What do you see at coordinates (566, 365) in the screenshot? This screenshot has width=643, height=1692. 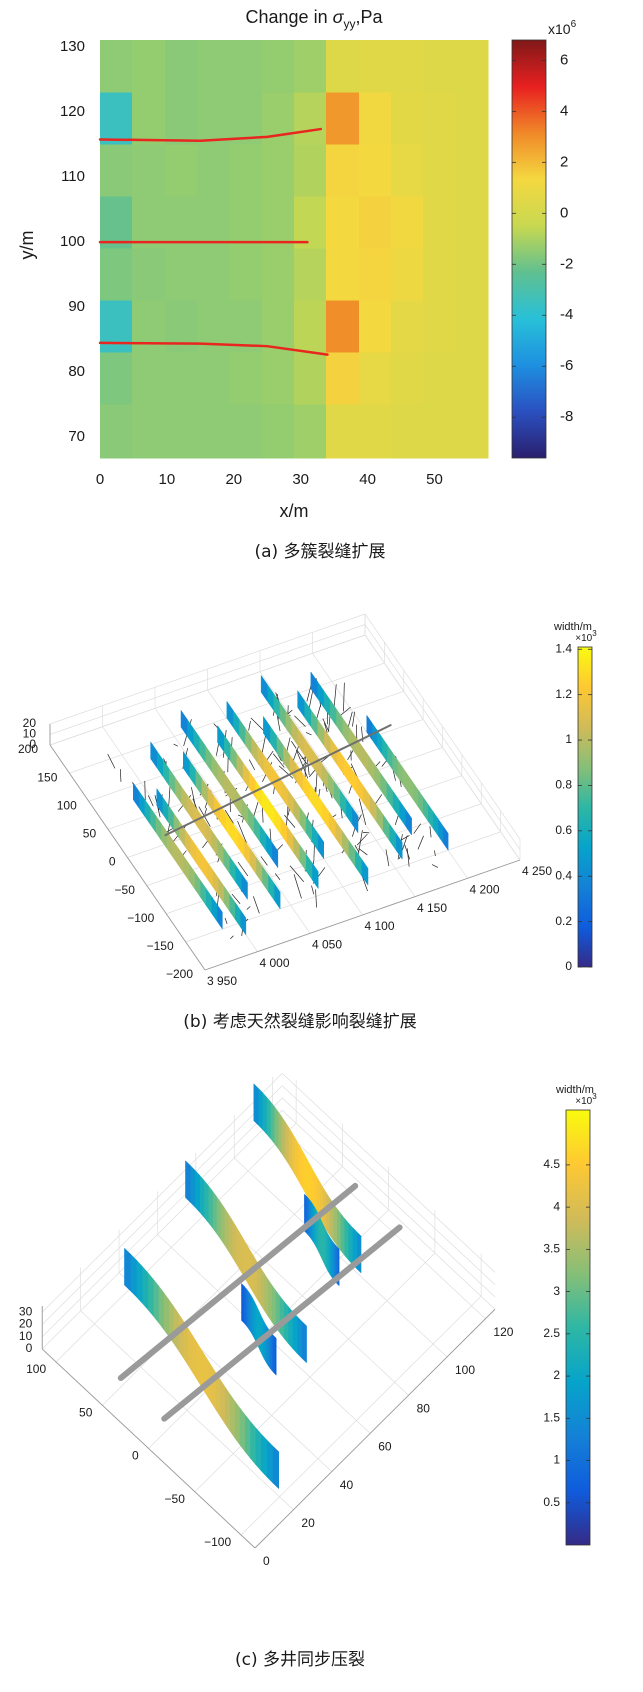 I see `colorbar-tick-label: -6` at bounding box center [566, 365].